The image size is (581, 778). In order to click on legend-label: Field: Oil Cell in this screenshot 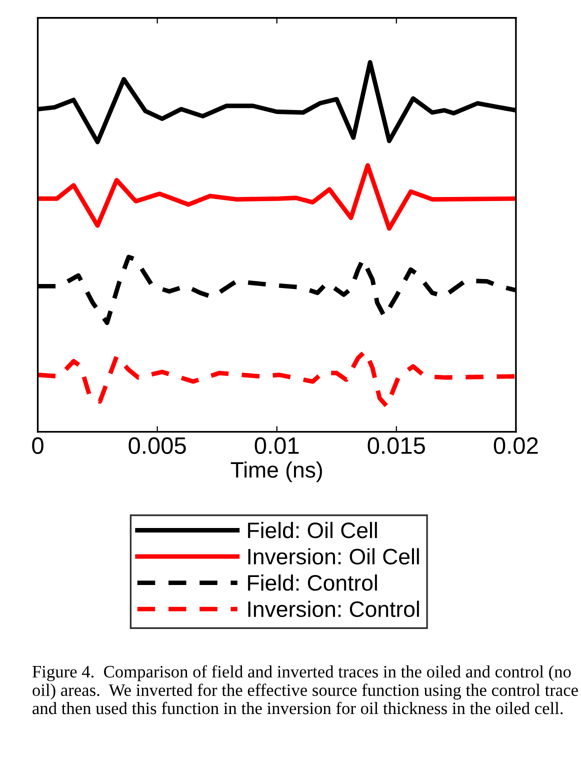, I will do `click(312, 530)`.